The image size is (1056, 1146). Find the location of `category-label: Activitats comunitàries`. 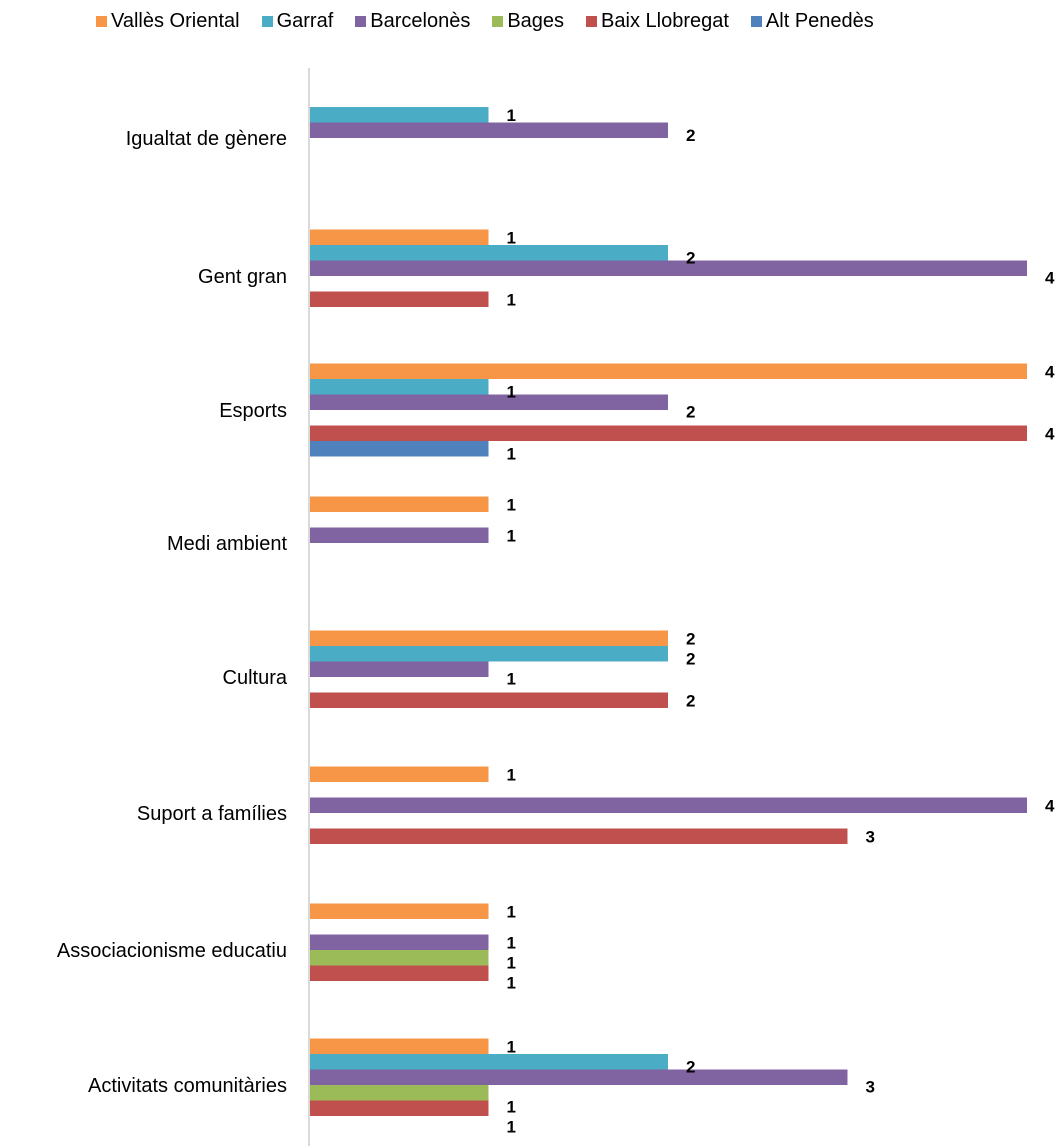

category-label: Activitats comunitàries is located at coordinates (187, 1086).